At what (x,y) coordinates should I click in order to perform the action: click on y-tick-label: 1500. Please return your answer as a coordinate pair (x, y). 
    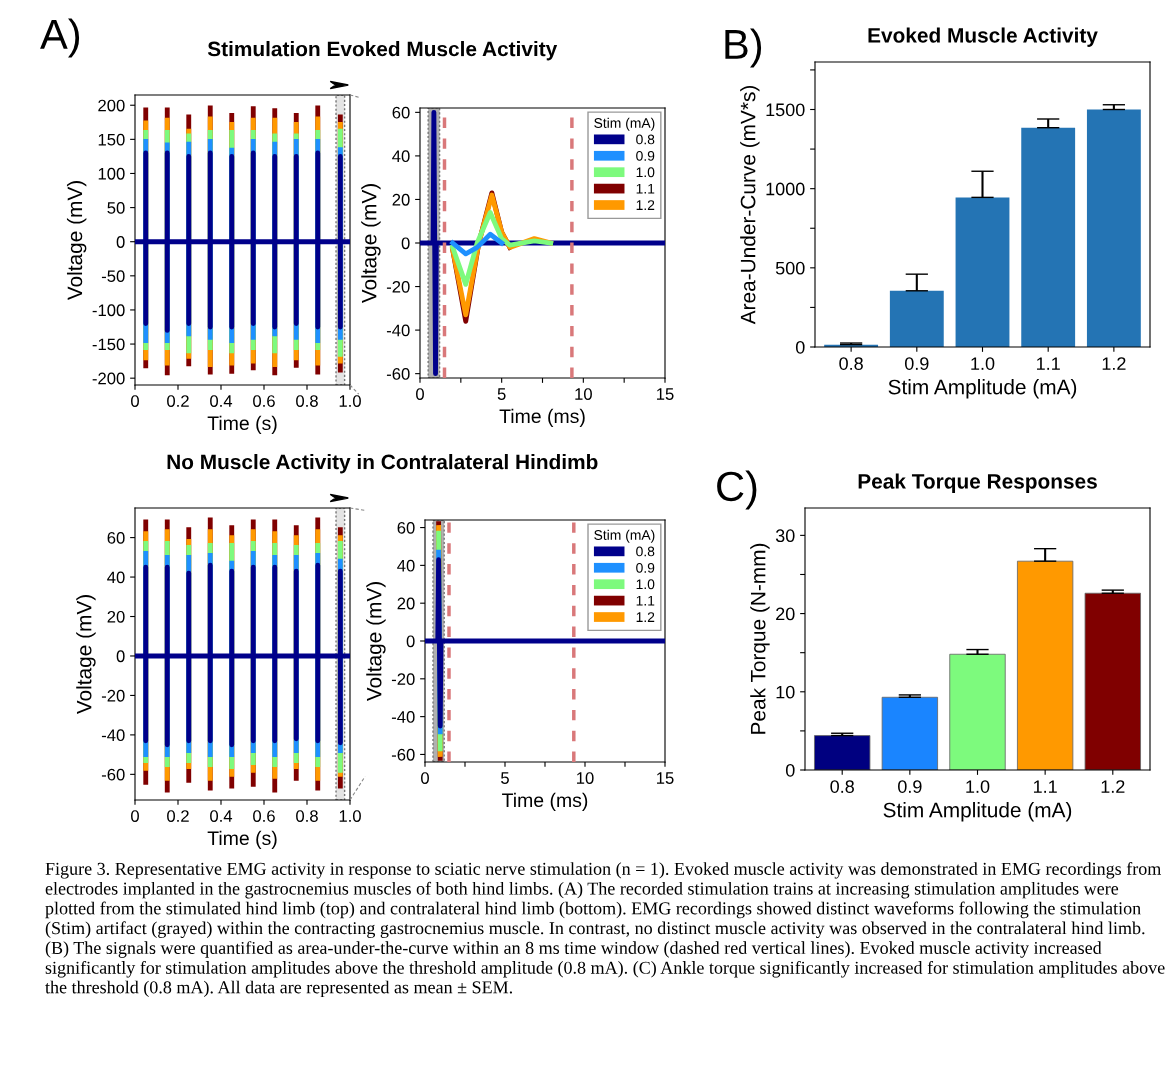
    Looking at the image, I should click on (785, 110).